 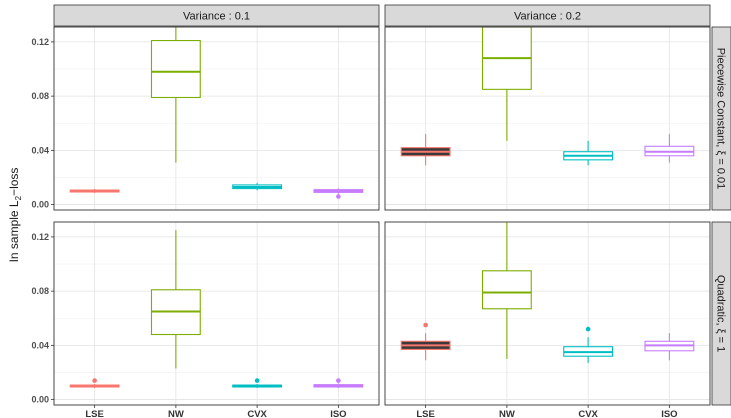 I want to click on row-strip-label: Piecewise Constant, ξ = 0.01, so click(x=721, y=119).